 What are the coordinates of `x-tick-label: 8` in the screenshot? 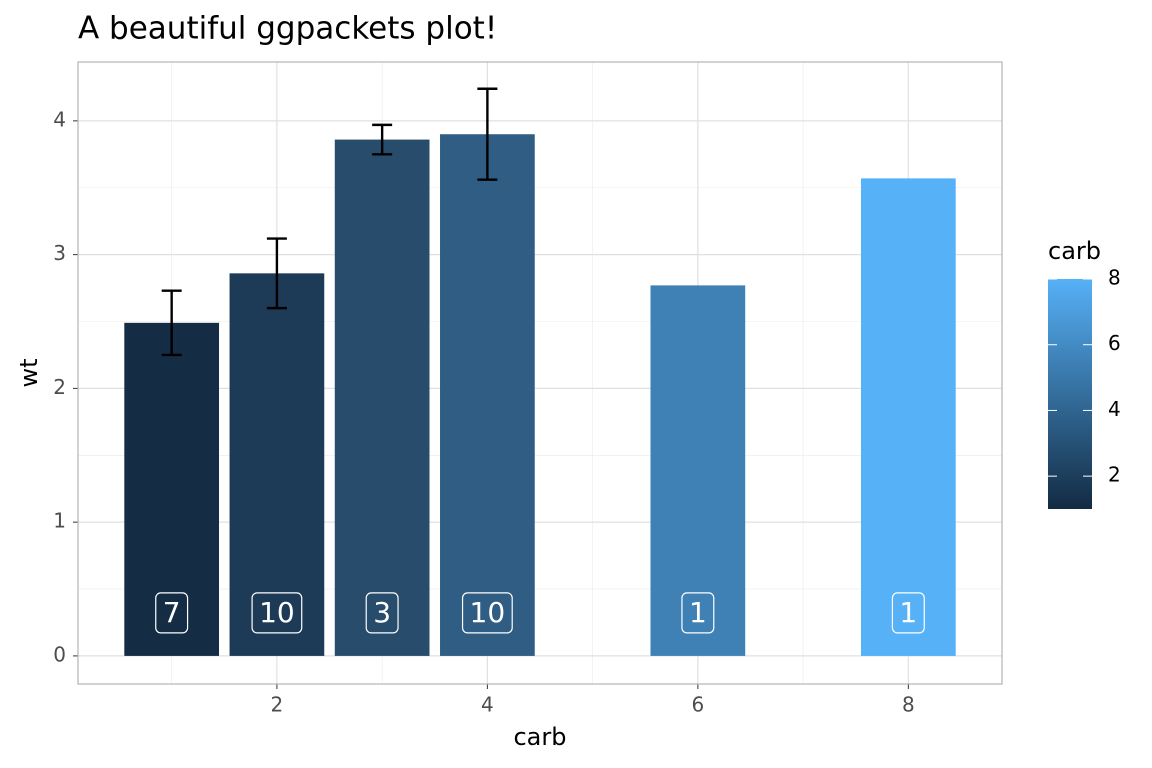 It's located at (908, 705).